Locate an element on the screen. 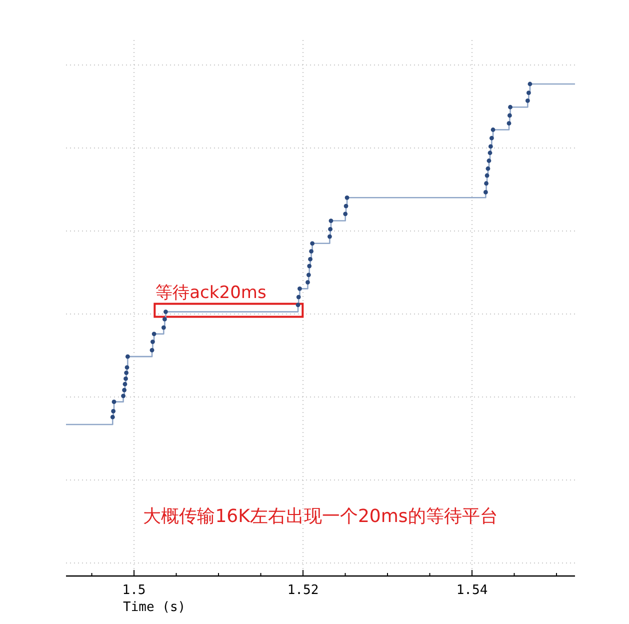 The width and height of the screenshot is (629, 624). annotation: 等待ack20ms is located at coordinates (211, 292).